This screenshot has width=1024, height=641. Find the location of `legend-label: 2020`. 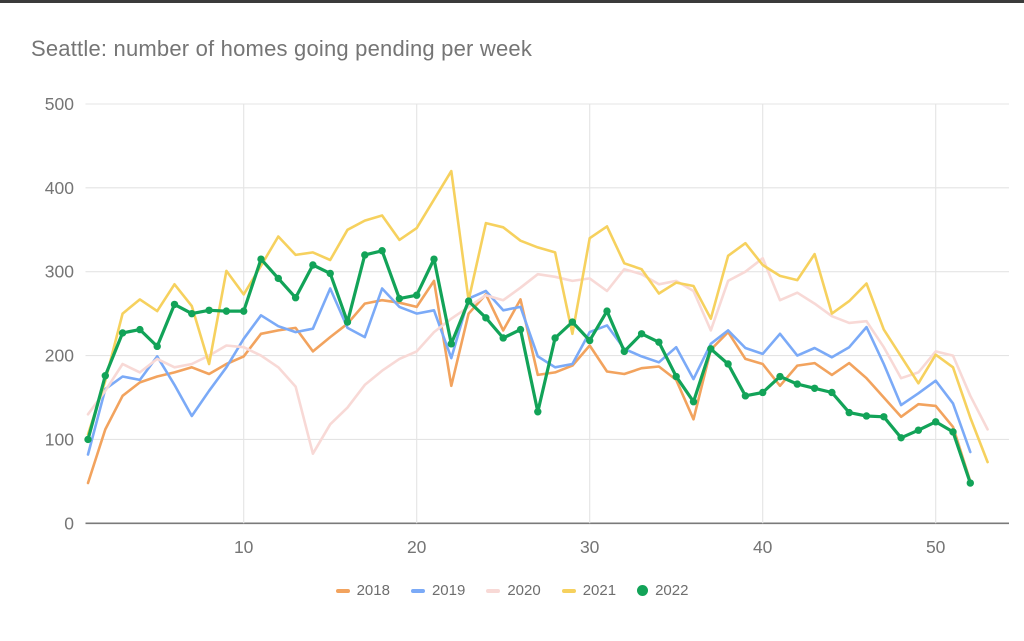

legend-label: 2020 is located at coordinates (524, 590).